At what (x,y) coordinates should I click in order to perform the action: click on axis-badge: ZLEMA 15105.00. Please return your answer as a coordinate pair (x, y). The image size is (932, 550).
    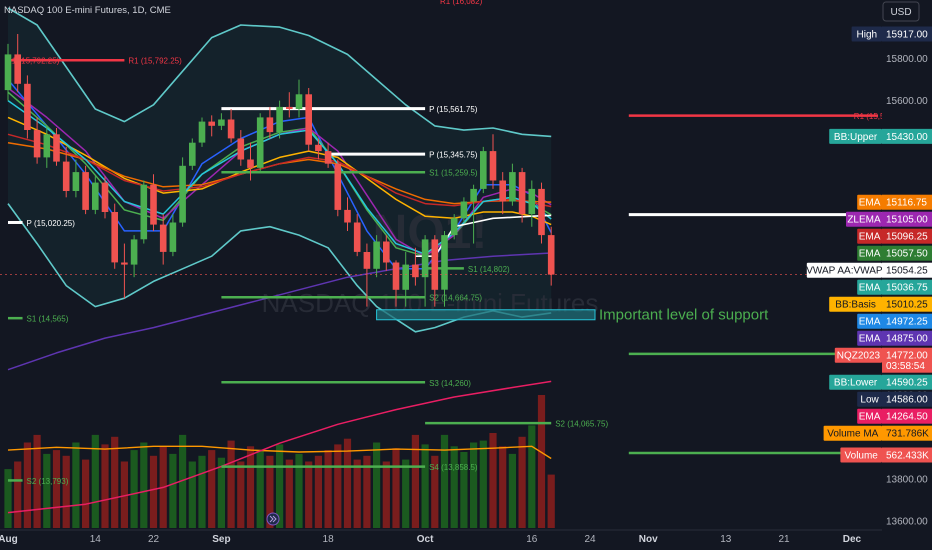
    Looking at the image, I should click on (889, 219).